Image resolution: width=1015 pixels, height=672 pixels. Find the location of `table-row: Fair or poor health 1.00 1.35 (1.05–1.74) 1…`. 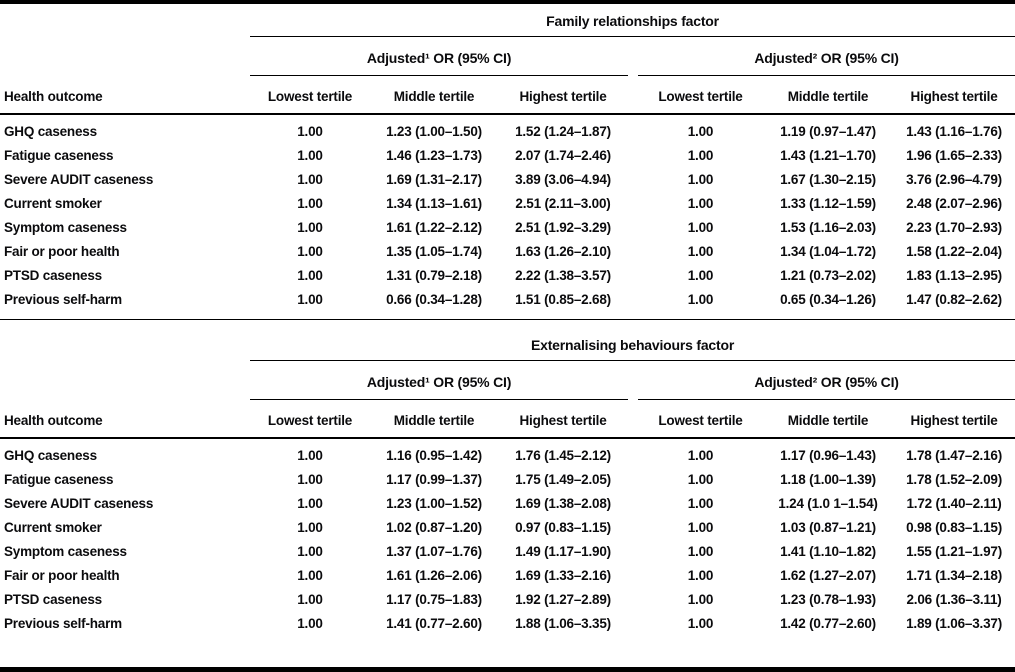

table-row: Fair or poor health 1.00 1.35 (1.05–1.74) 1… is located at coordinates (507, 252).